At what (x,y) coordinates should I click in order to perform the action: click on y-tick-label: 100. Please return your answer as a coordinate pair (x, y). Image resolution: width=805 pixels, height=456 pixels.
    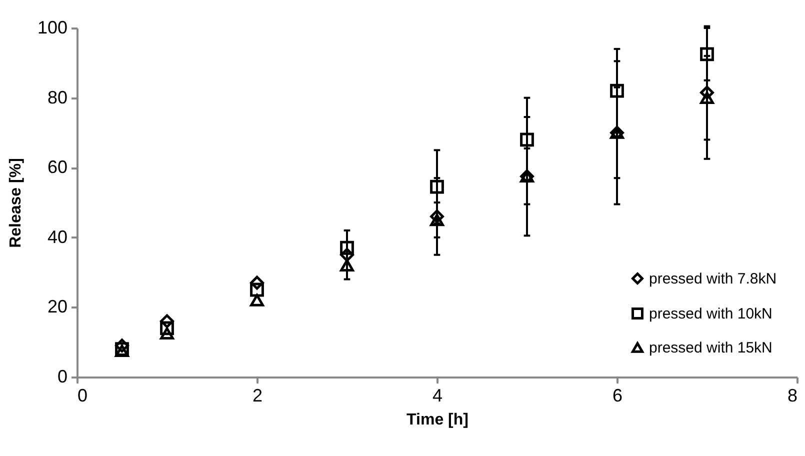
    Looking at the image, I should click on (52, 28).